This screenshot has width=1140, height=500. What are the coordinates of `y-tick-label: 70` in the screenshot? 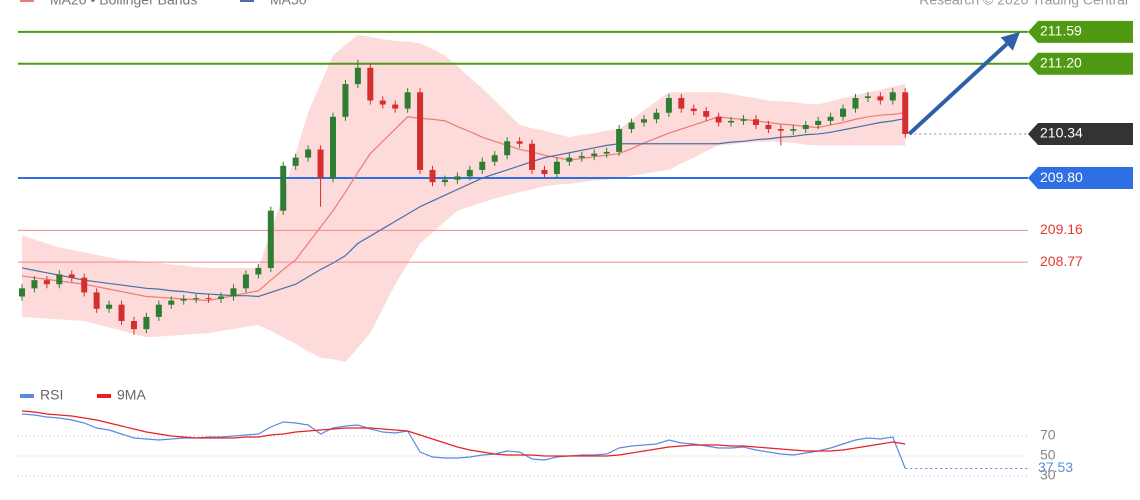 It's located at (1048, 435).